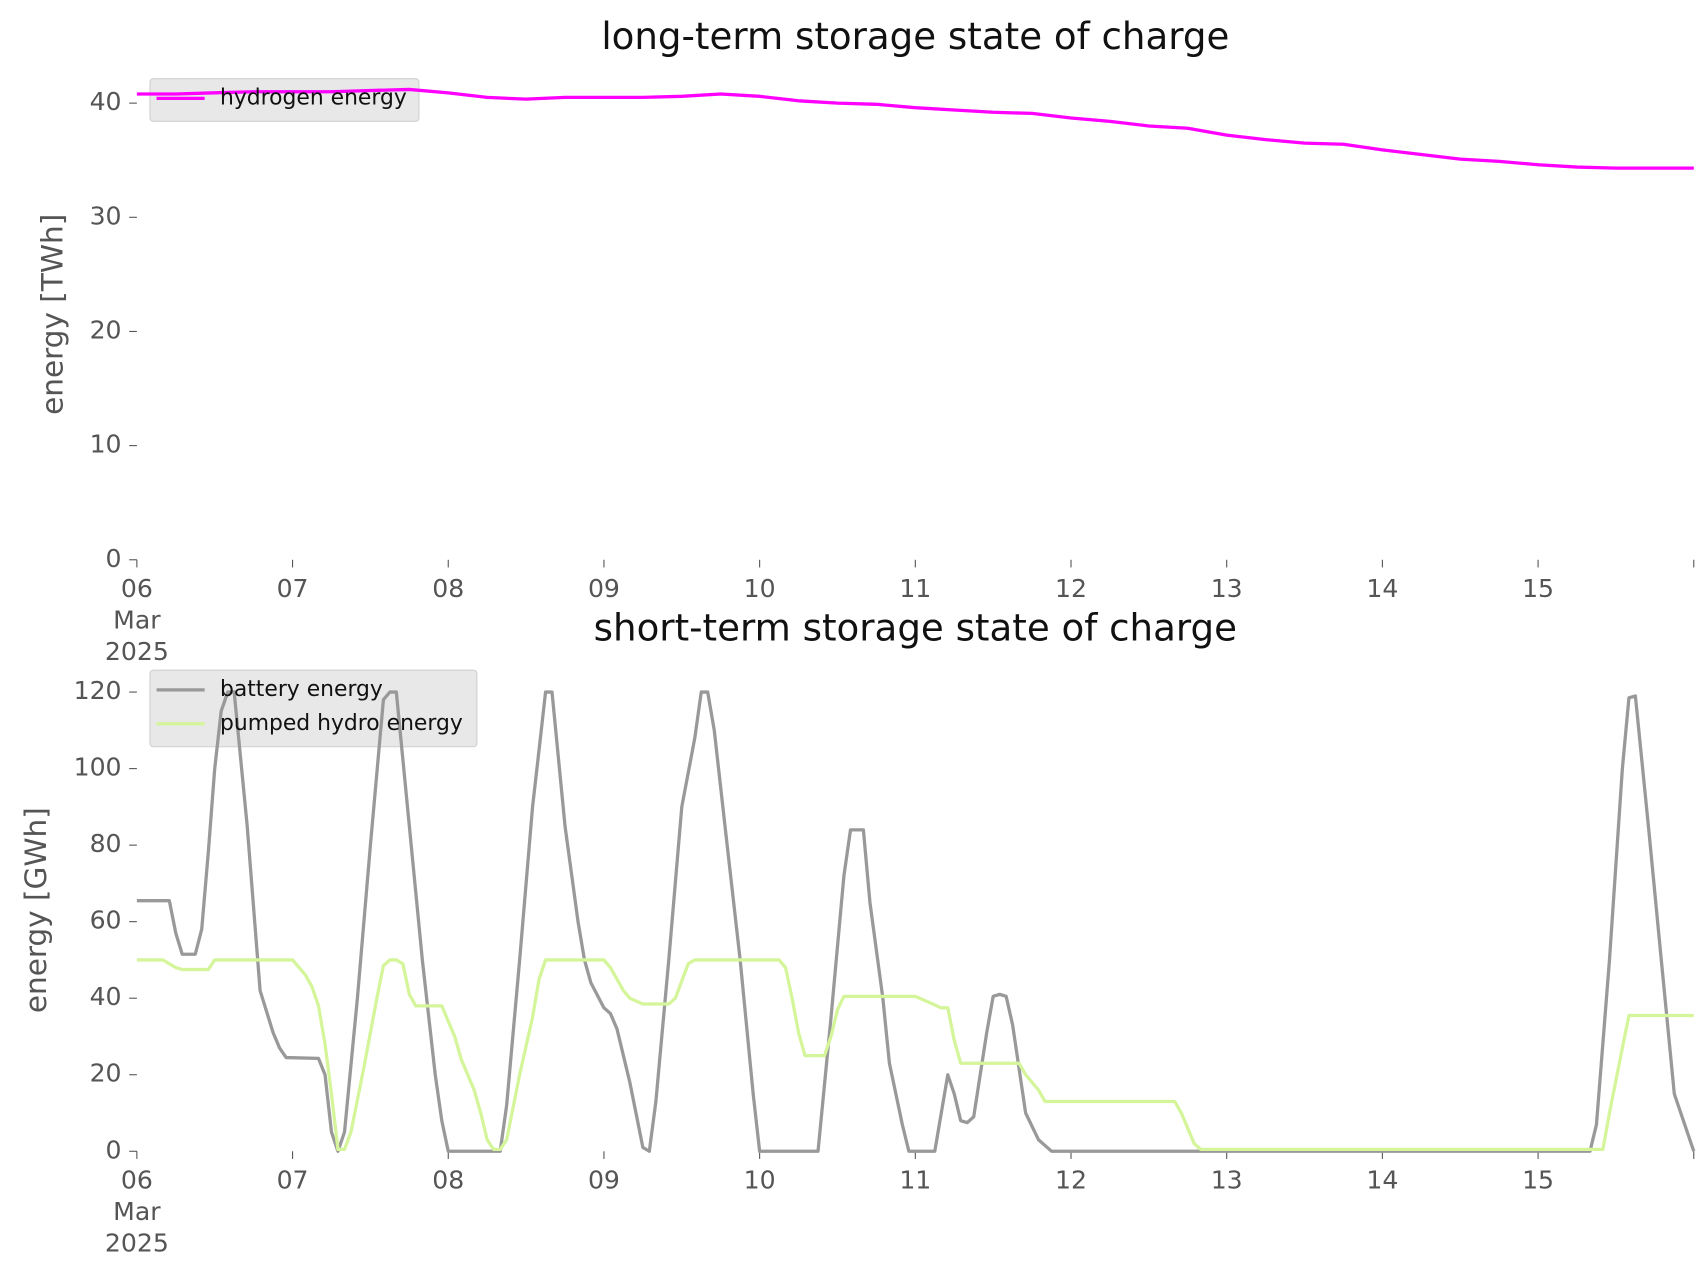  Describe the element at coordinates (106, 215) in the screenshot. I see `y-tick-label: 30` at that location.